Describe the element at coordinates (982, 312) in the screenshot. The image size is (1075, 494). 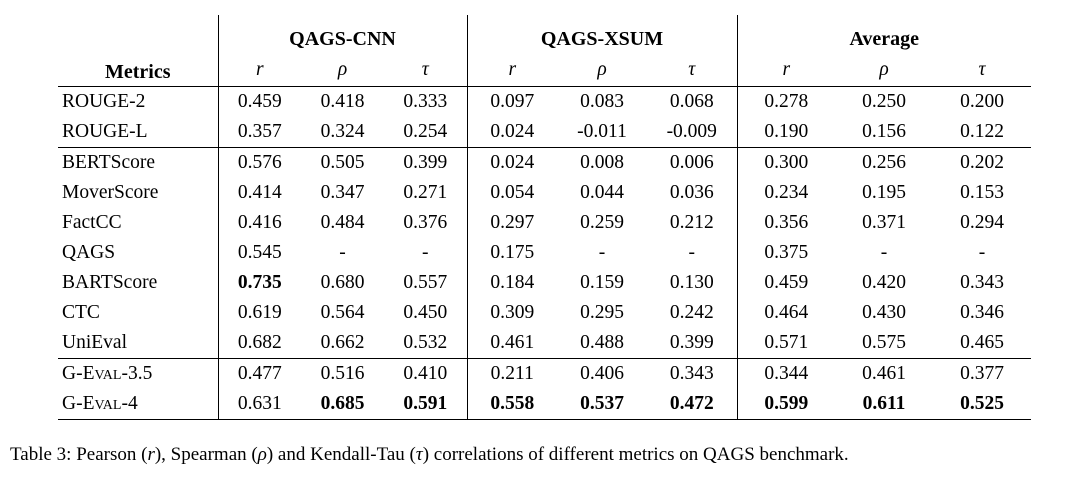
I see `value-cell: 0.346` at that location.